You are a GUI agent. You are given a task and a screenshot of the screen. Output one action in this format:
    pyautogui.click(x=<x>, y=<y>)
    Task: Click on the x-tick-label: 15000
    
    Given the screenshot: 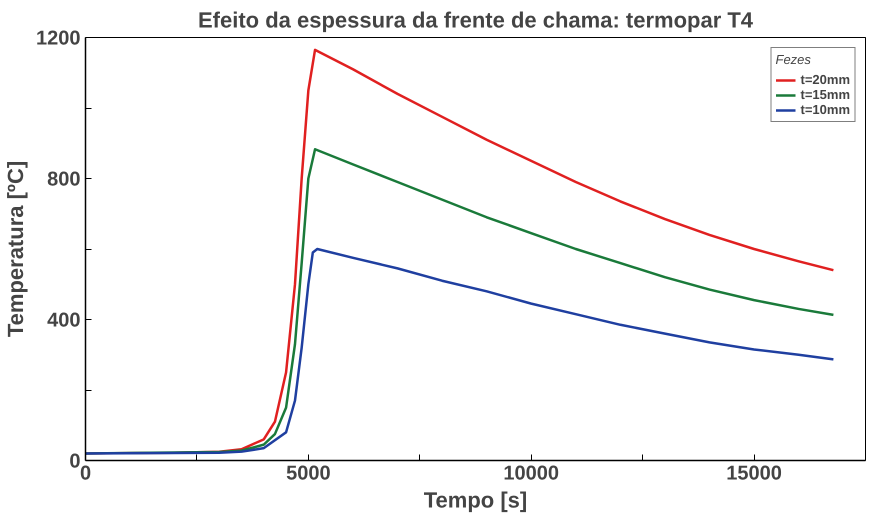 What is the action you would take?
    pyautogui.click(x=754, y=473)
    